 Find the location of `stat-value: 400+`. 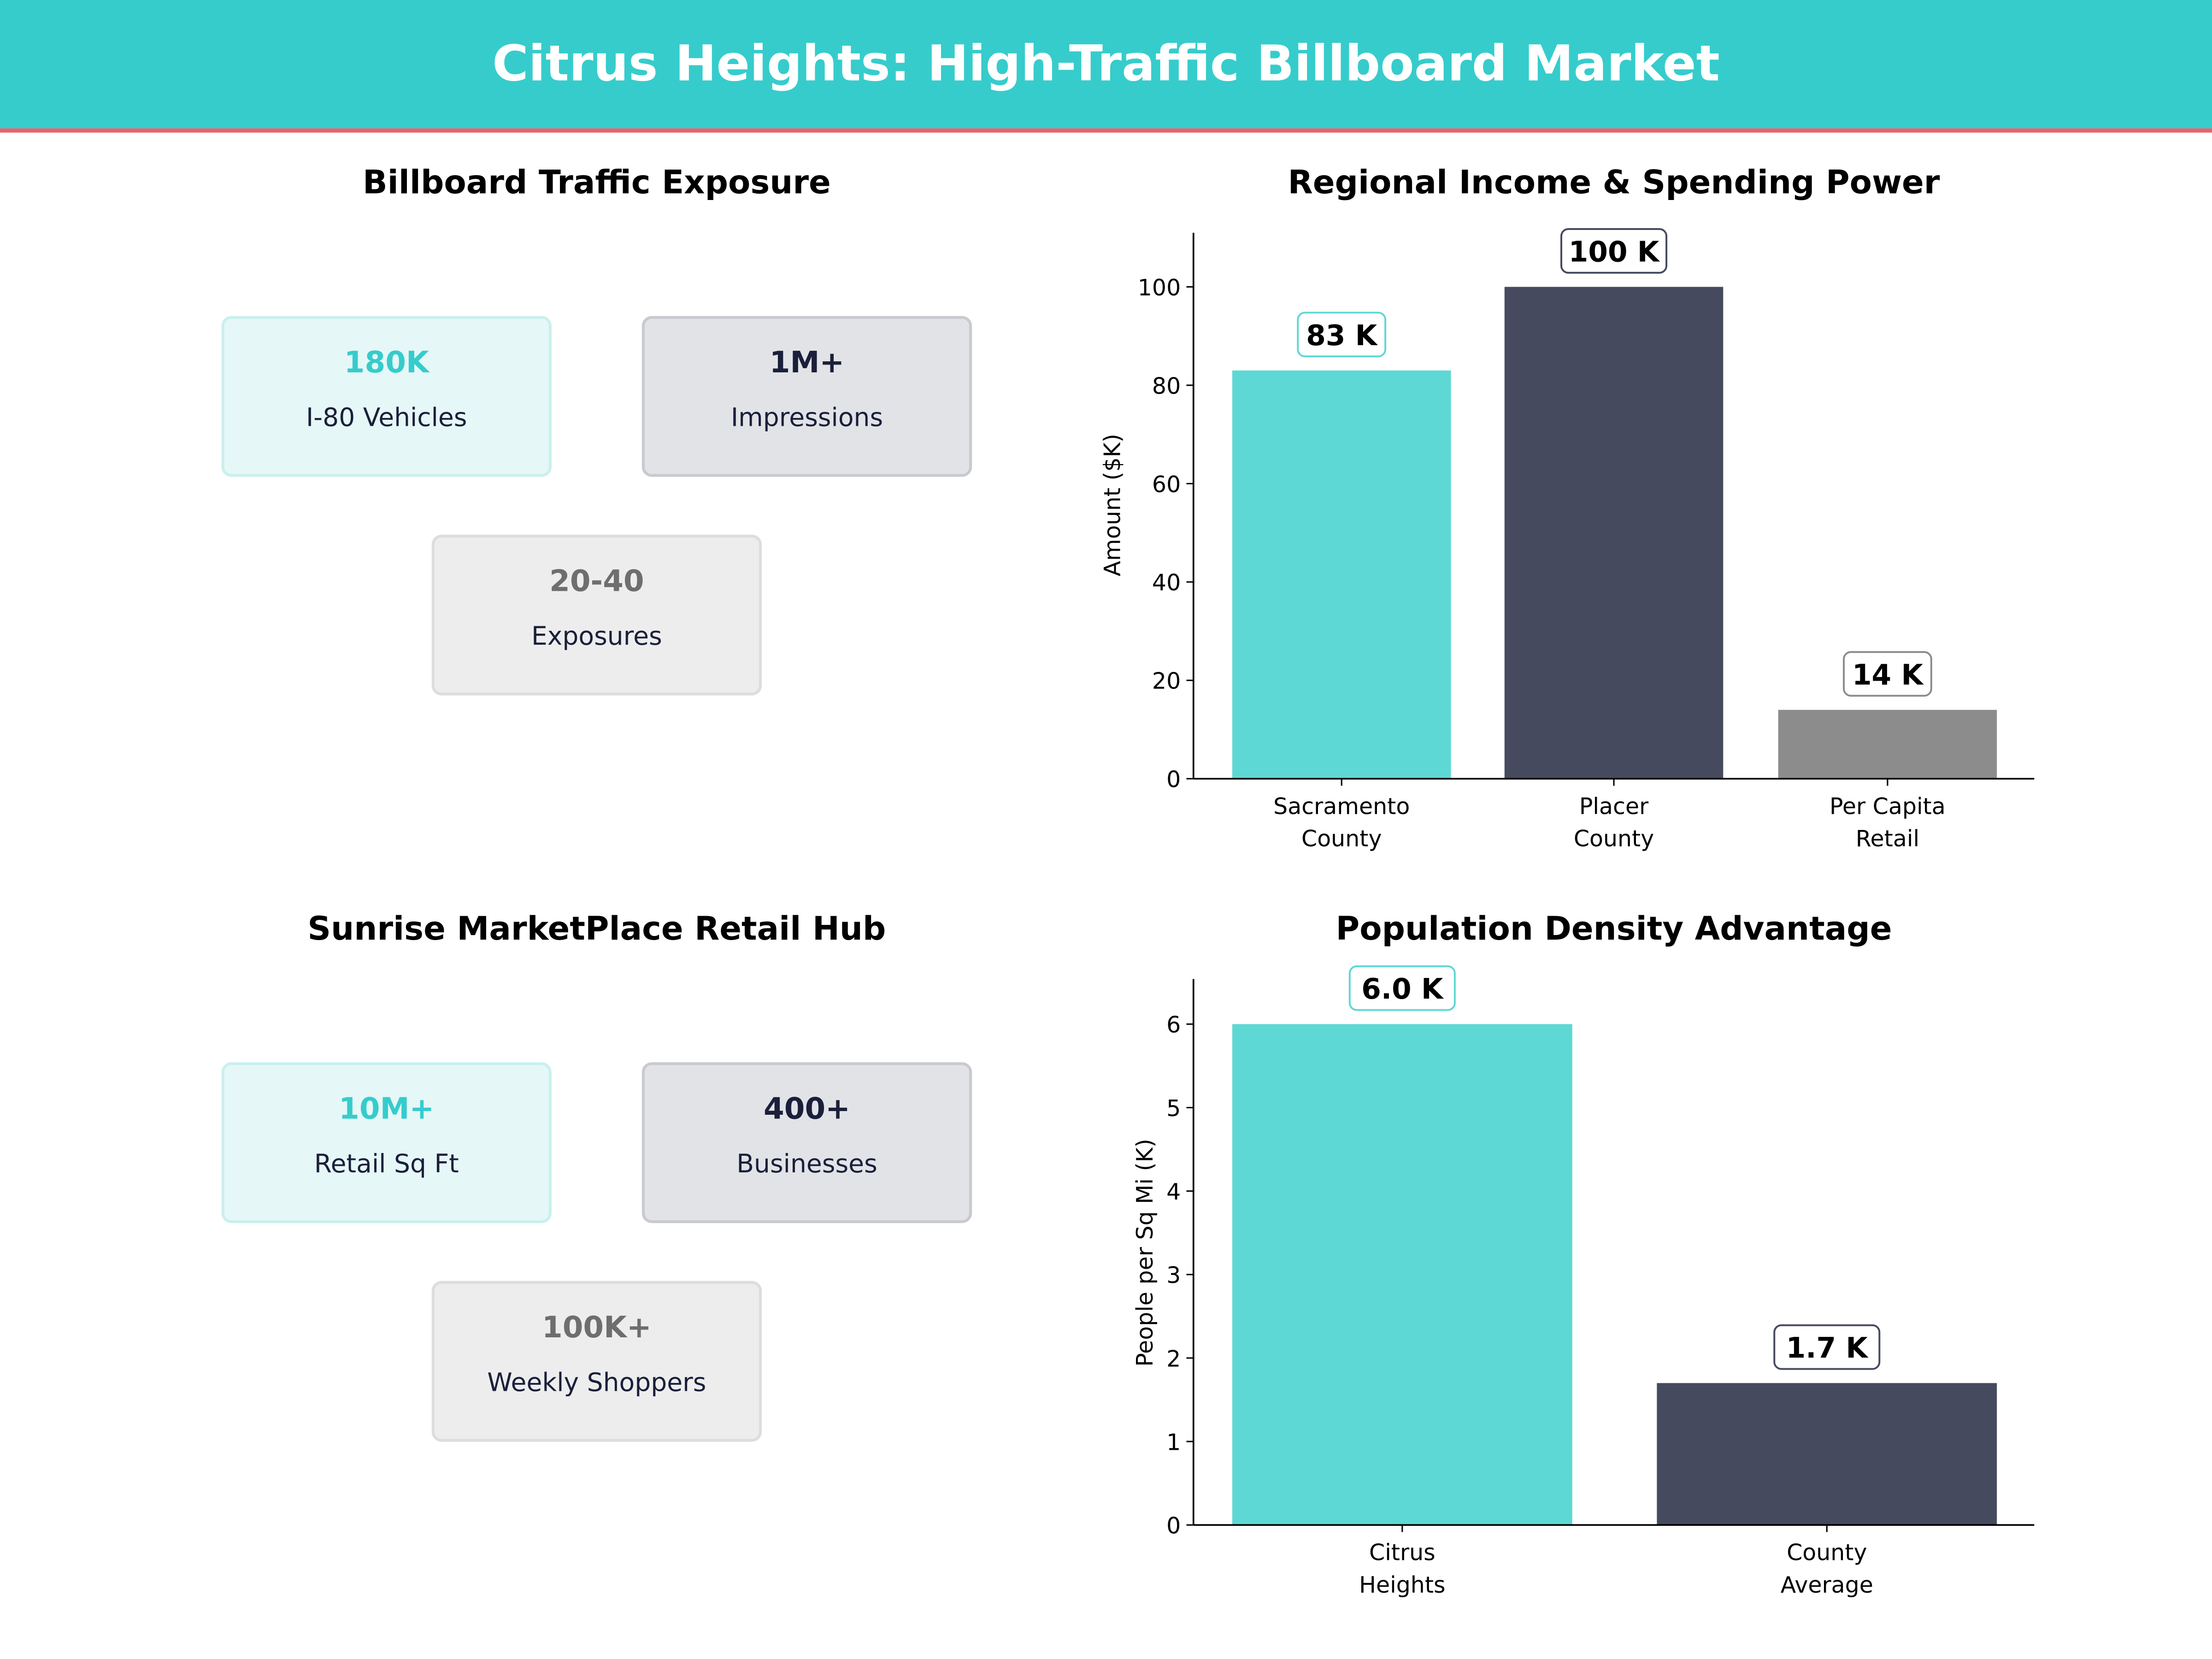

stat-value: 400+ is located at coordinates (807, 1109).